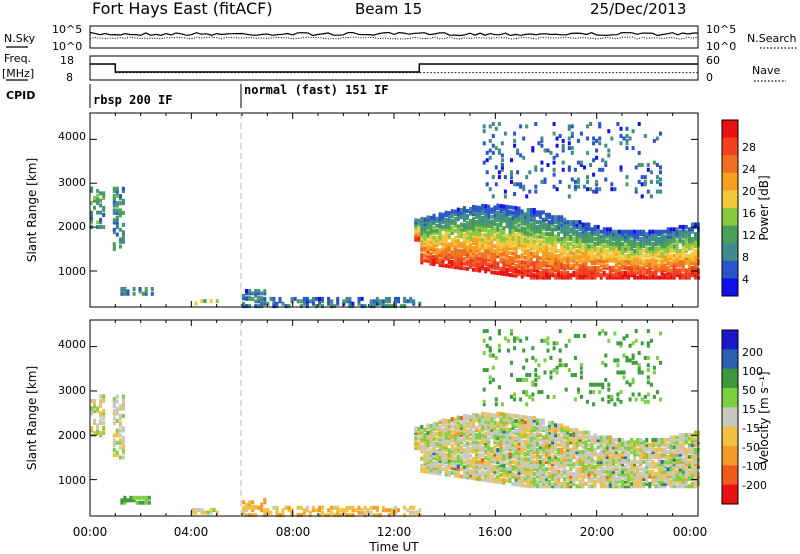 This screenshot has height=554, width=800. I want to click on echo-cell-early, so click(91, 430).